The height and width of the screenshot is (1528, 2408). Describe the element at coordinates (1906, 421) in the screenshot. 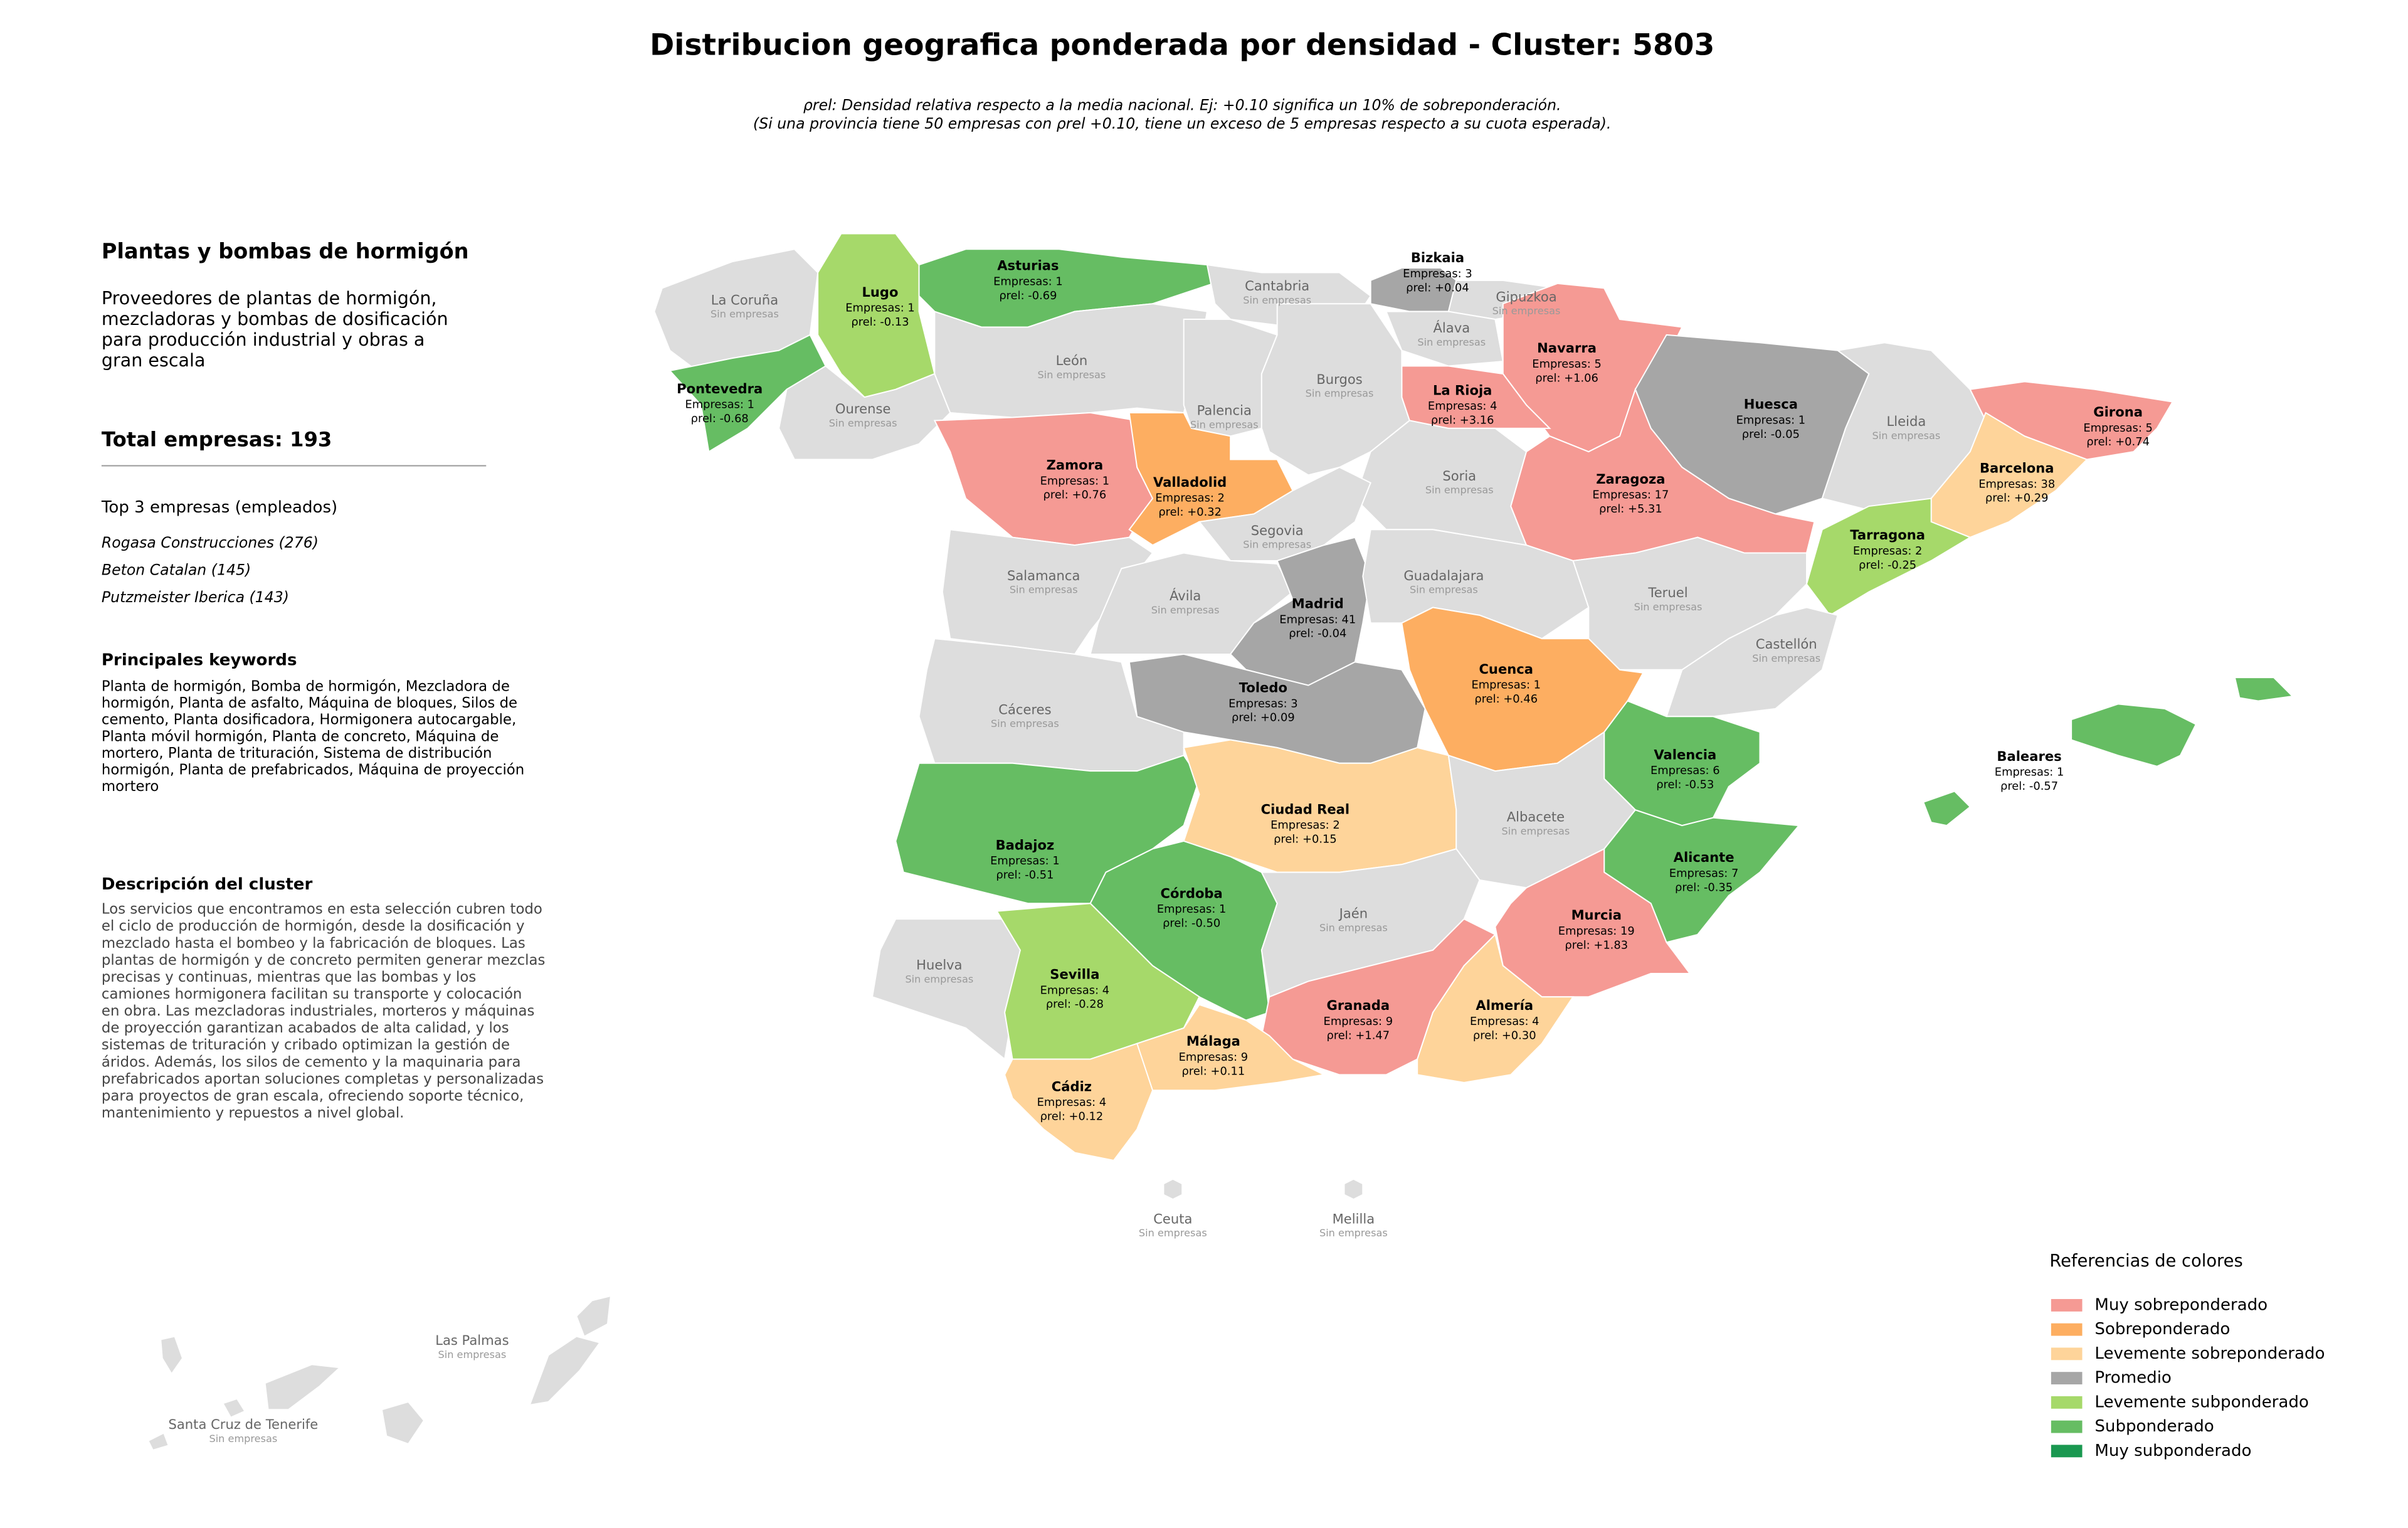

I see `province-name: Lleida` at that location.